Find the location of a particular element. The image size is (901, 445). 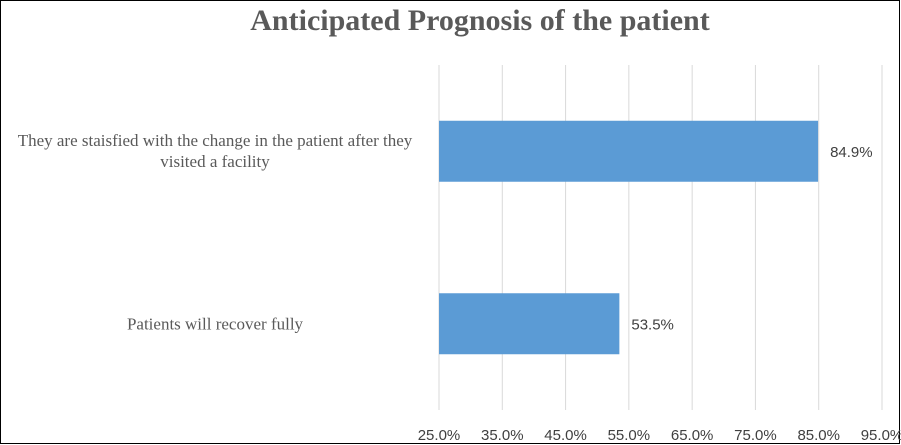

x-tick-label: 45.0% is located at coordinates (565, 435).